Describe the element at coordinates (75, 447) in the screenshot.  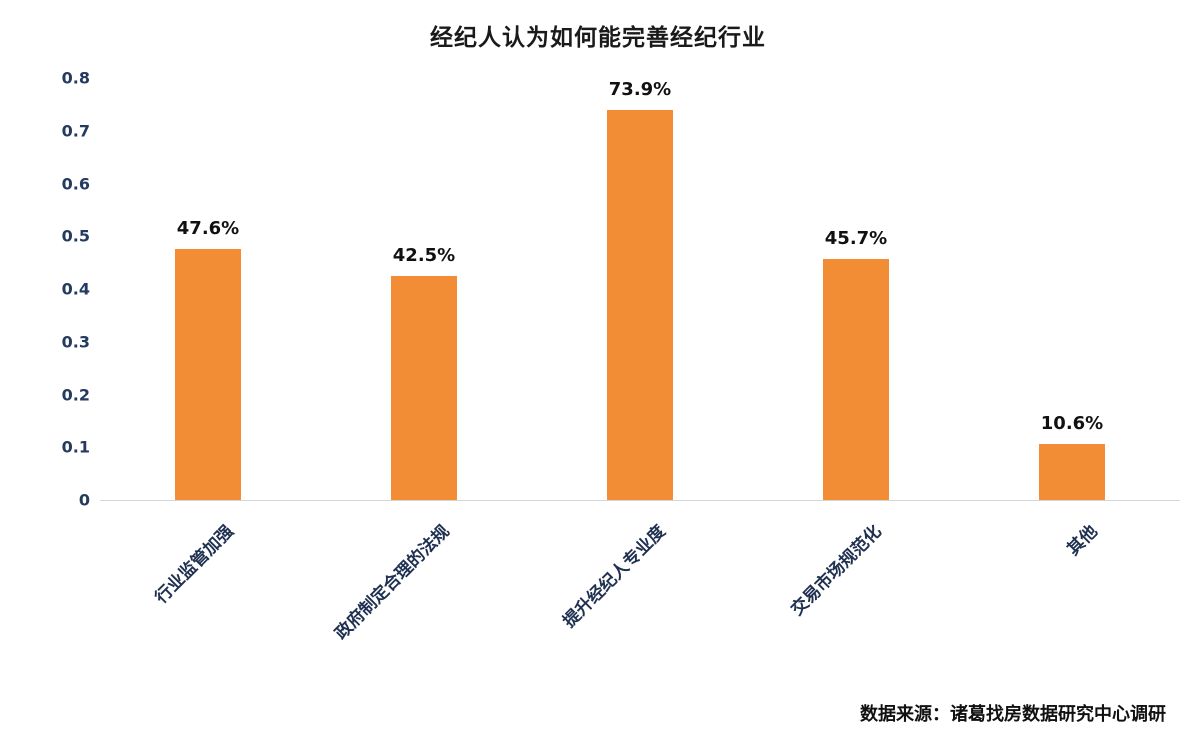
I see `y-axis-tick-label: 0.1` at that location.